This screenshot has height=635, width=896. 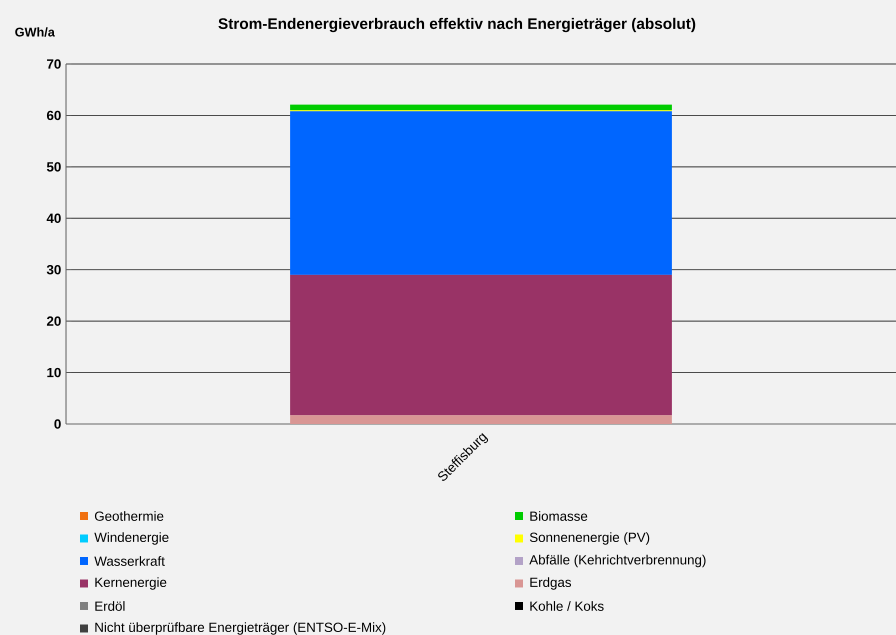 What do you see at coordinates (53, 167) in the screenshot?
I see `y-tick-label: 50` at bounding box center [53, 167].